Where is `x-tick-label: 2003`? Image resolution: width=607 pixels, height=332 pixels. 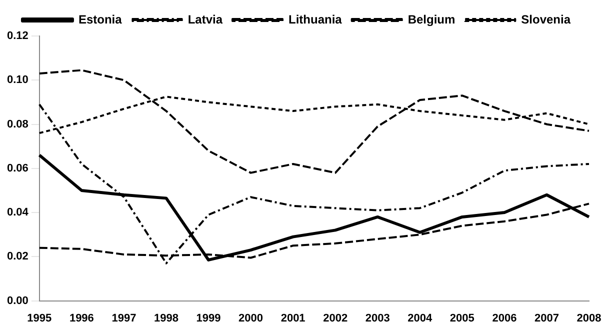
x-tick-label: 2003 is located at coordinates (377, 318).